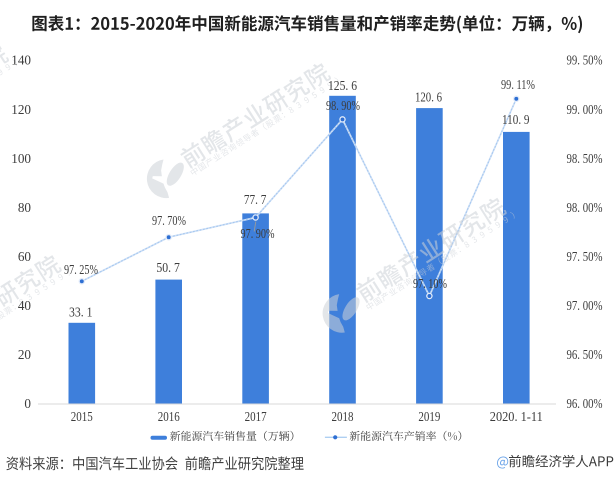 The image size is (614, 484). I want to click on svg-text: 2020. 1-11, so click(516, 416).